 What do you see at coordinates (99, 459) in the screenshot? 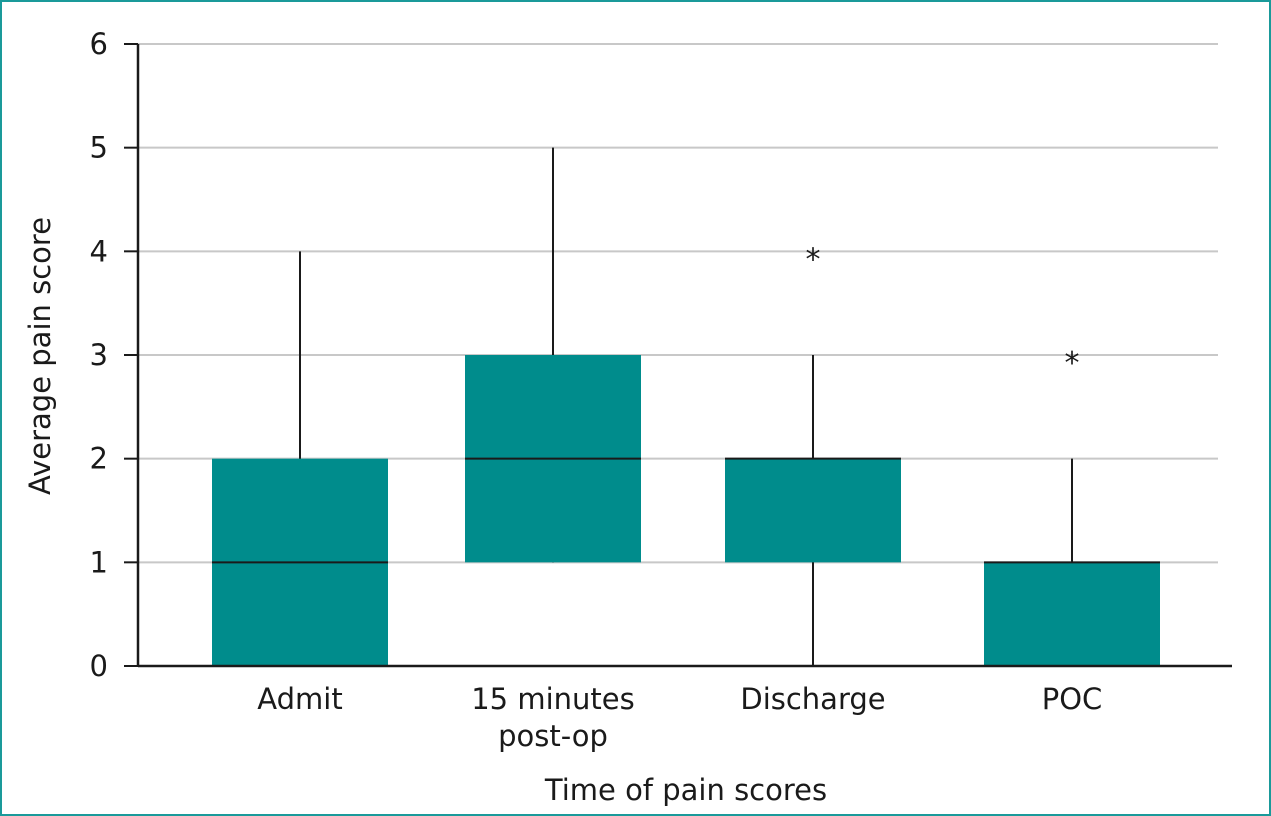
I see `y-tick-label: 2` at bounding box center [99, 459].